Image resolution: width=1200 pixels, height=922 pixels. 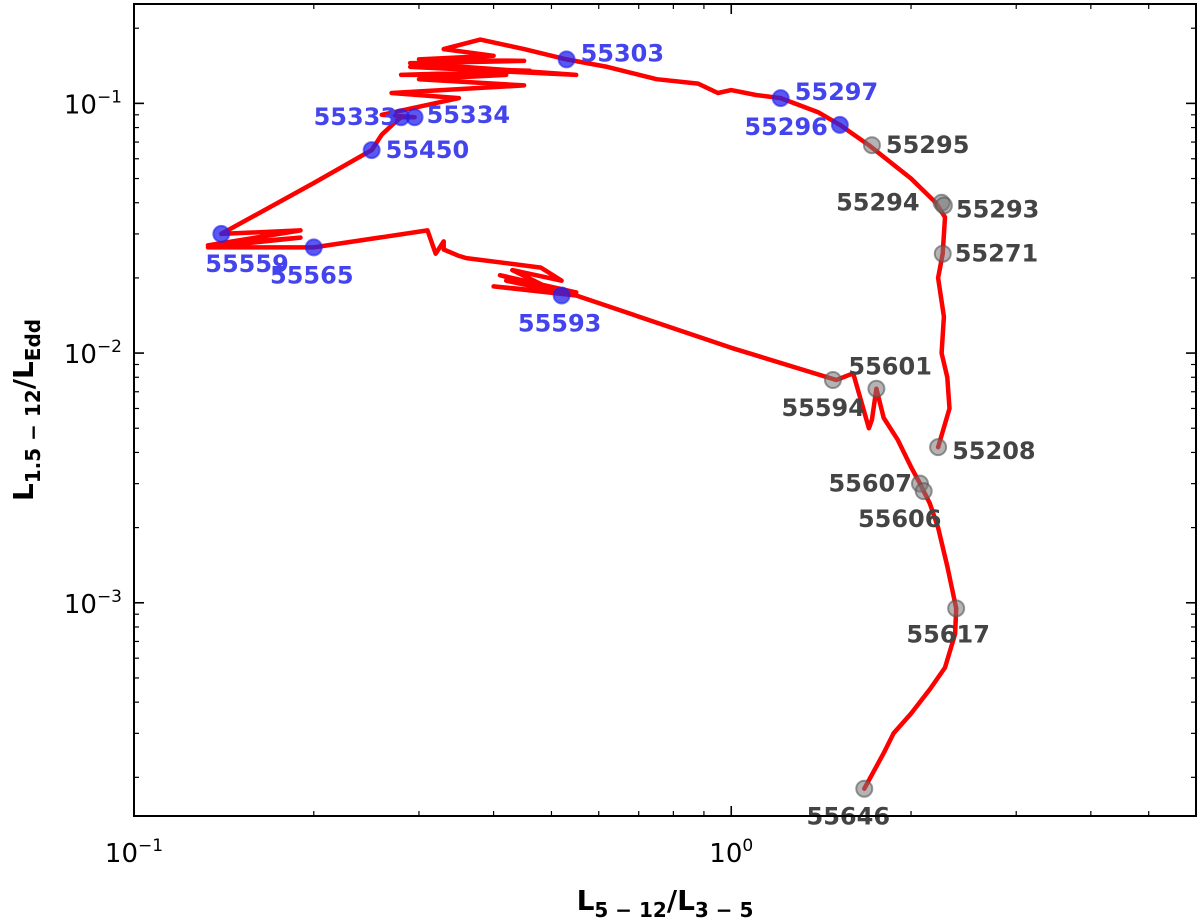 What do you see at coordinates (623, 53) in the screenshot?
I see `point-label-55303: 55303` at bounding box center [623, 53].